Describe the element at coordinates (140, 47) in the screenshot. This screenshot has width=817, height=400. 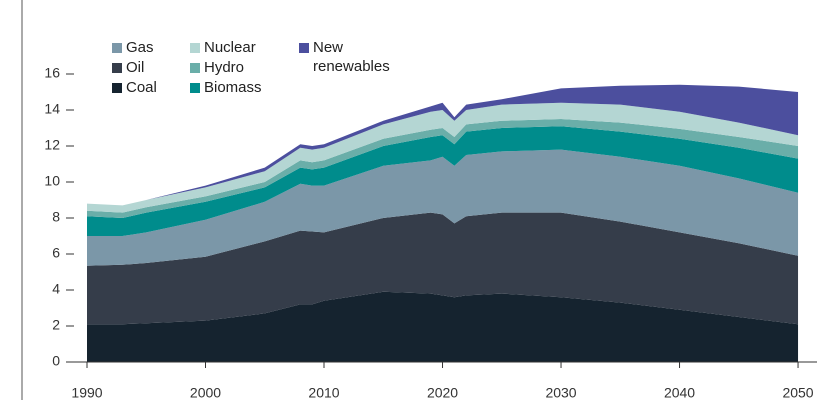
I see `legend-label: Gas` at that location.